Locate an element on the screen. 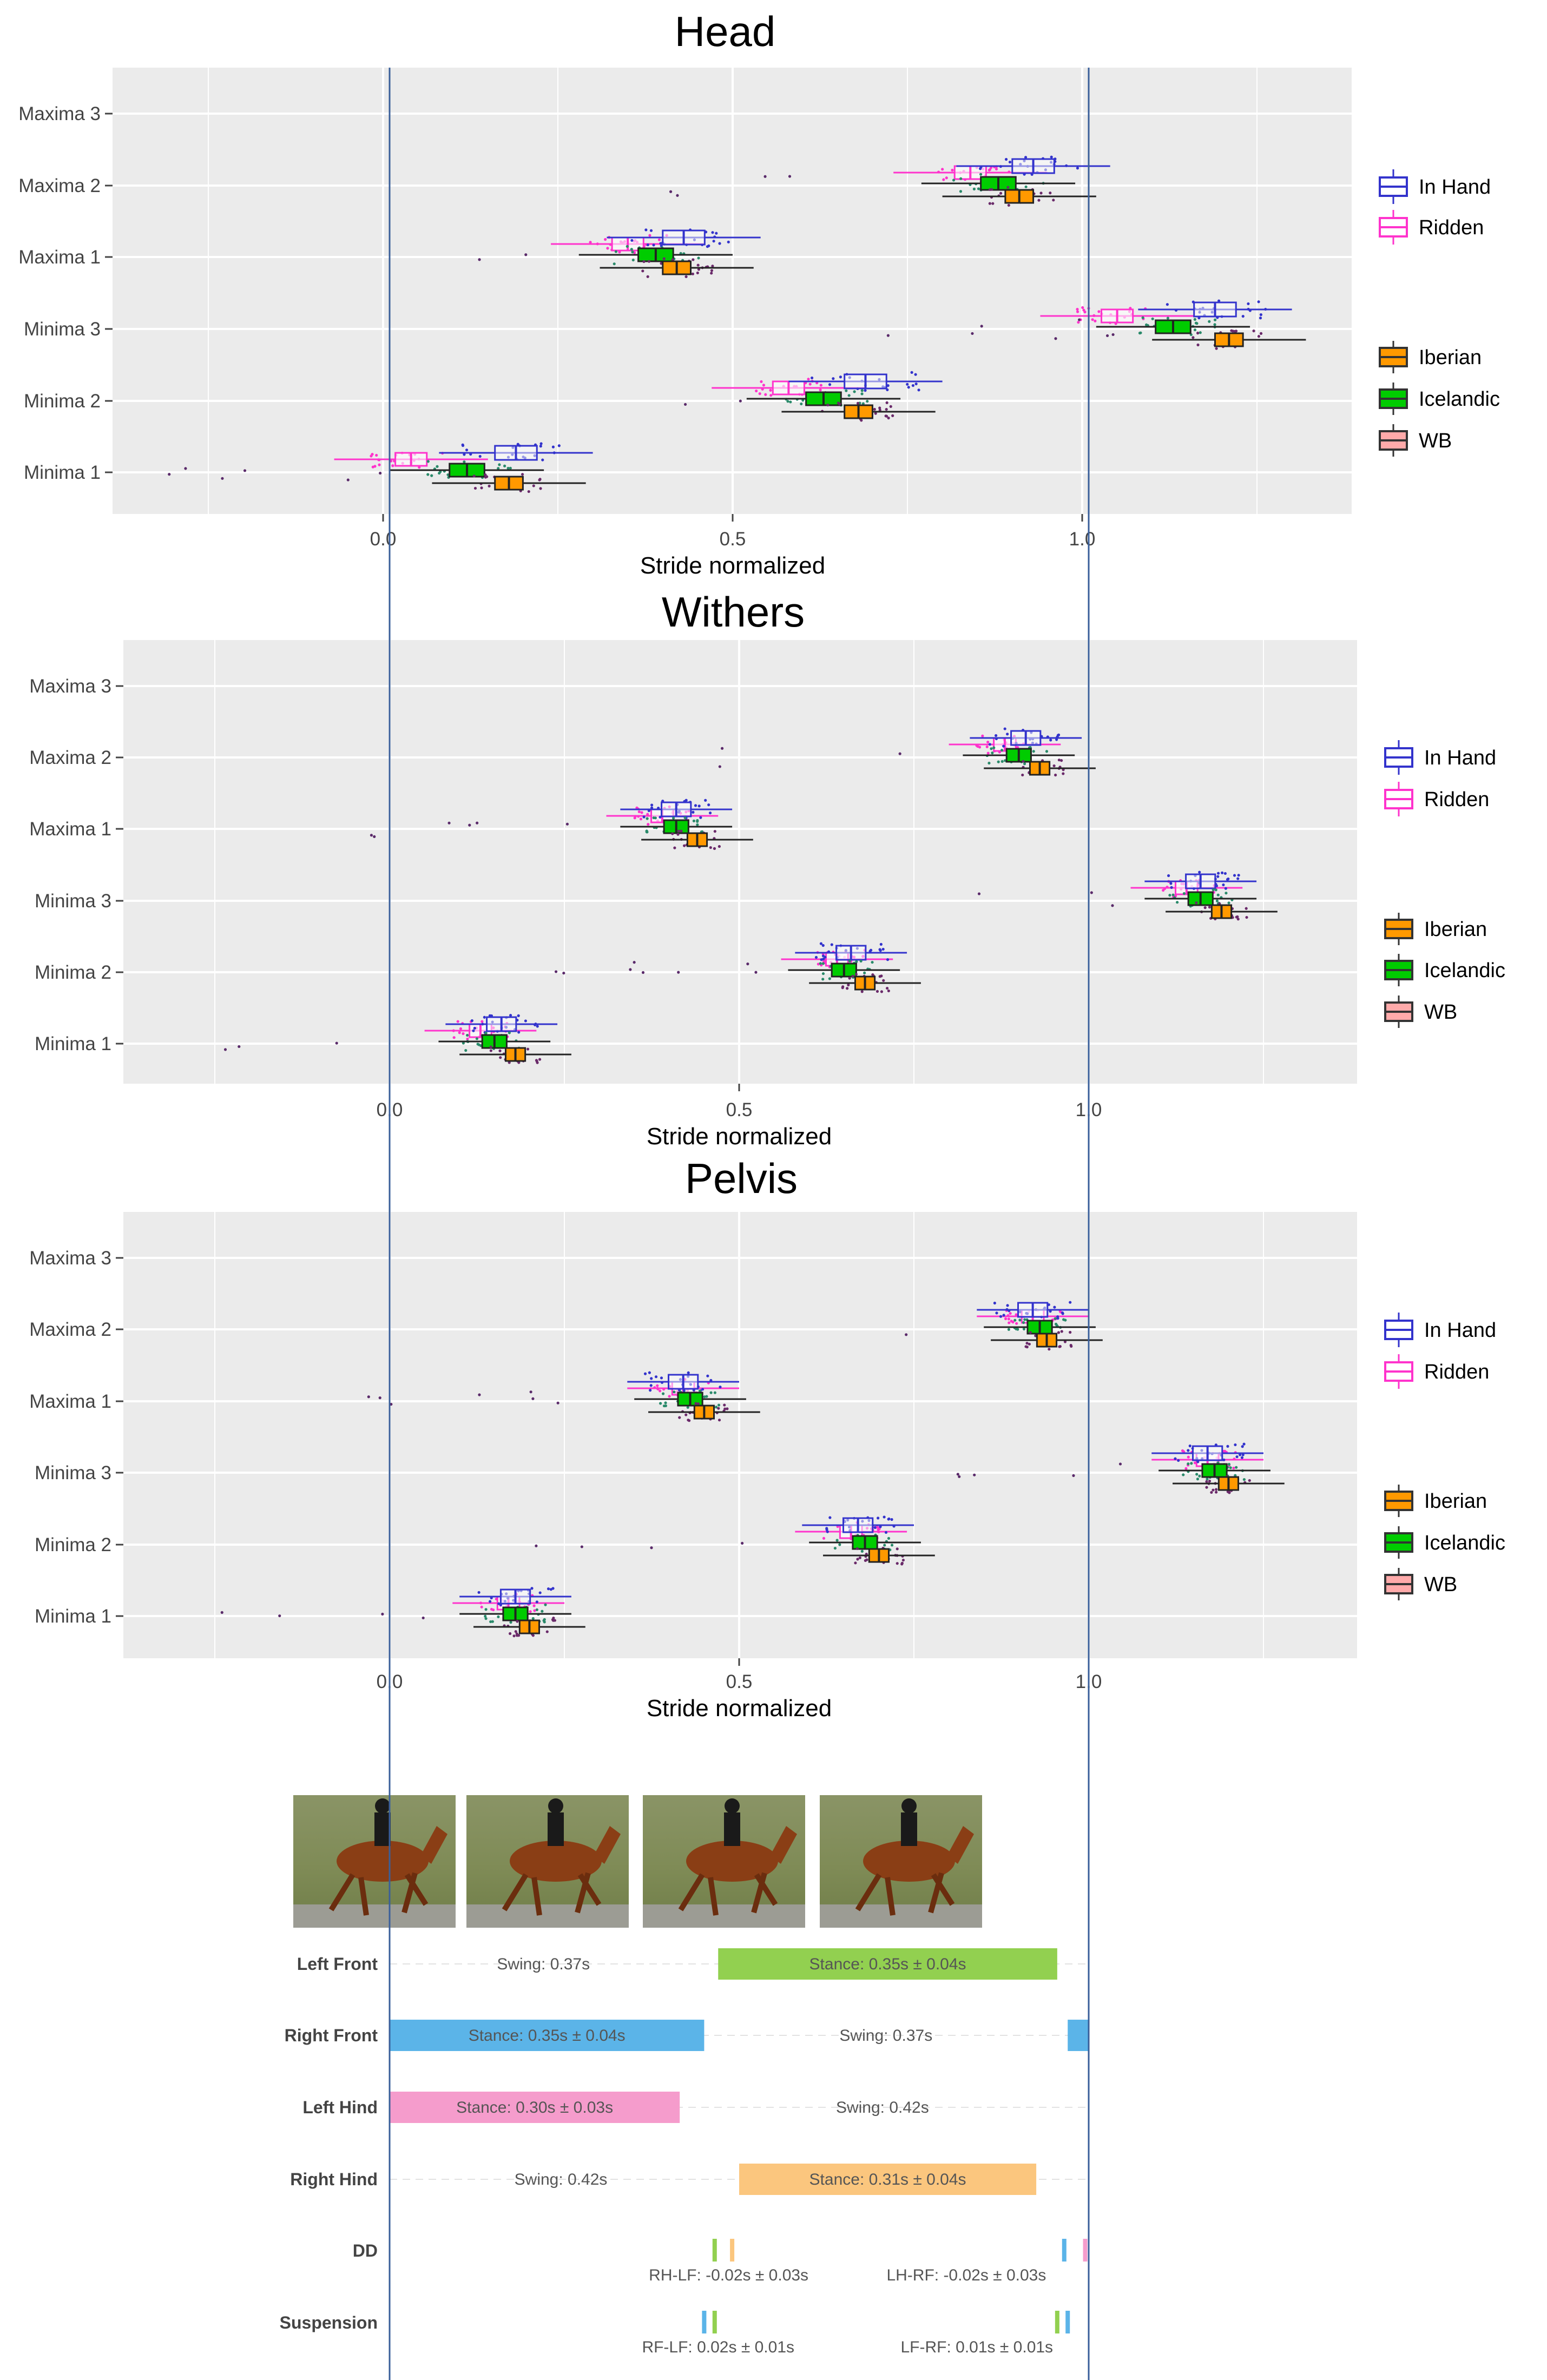 The width and height of the screenshot is (1547, 2380). y-tick-label: Maxima 2 is located at coordinates (59, 185).